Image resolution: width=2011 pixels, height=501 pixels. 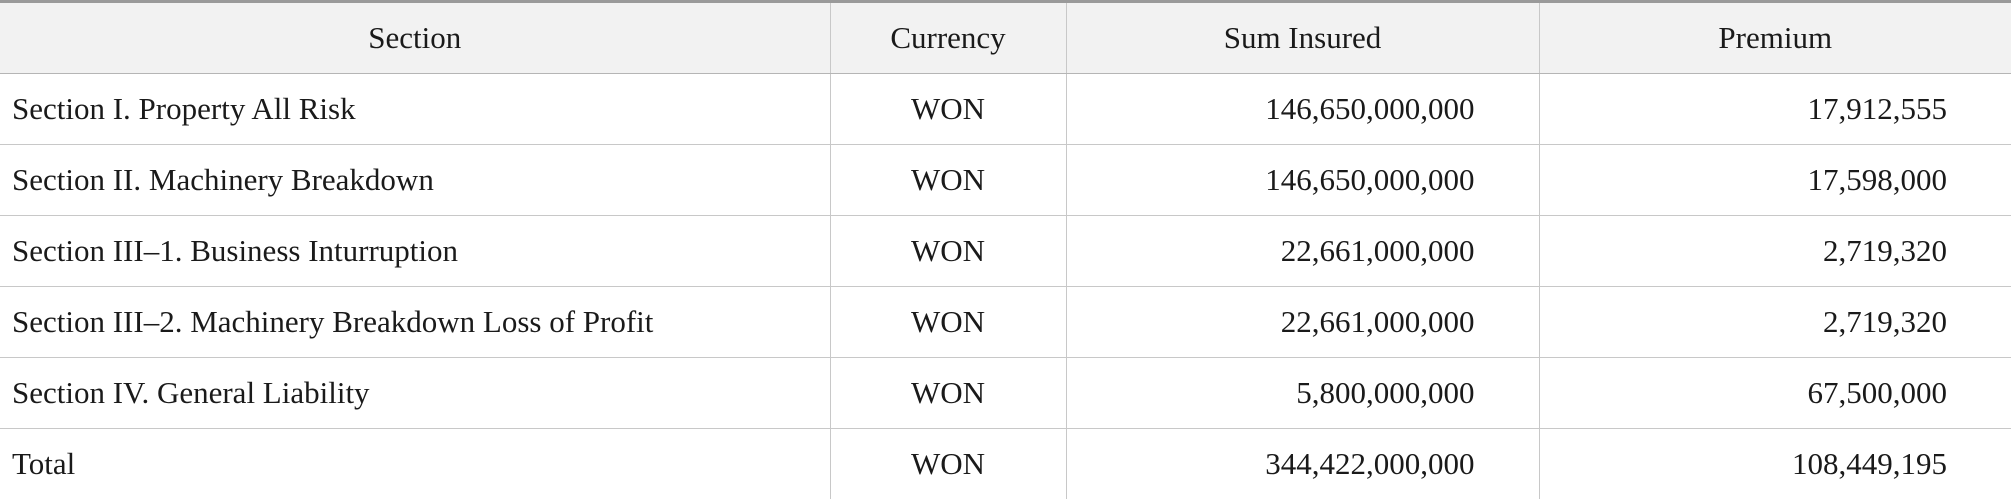 What do you see at coordinates (1774, 37) in the screenshot?
I see `header-premium: Premium` at bounding box center [1774, 37].